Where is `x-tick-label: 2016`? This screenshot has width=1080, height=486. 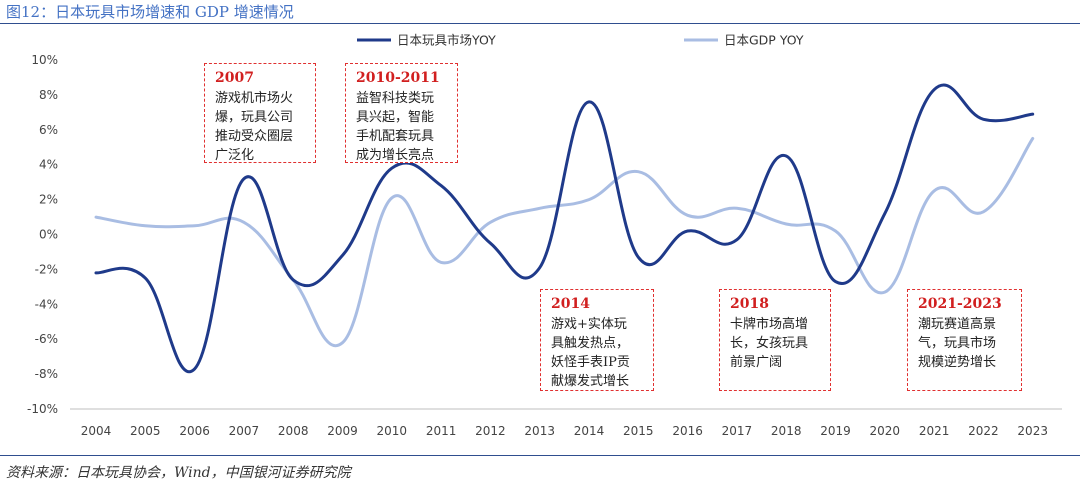 x-tick-label: 2016 is located at coordinates (687, 431).